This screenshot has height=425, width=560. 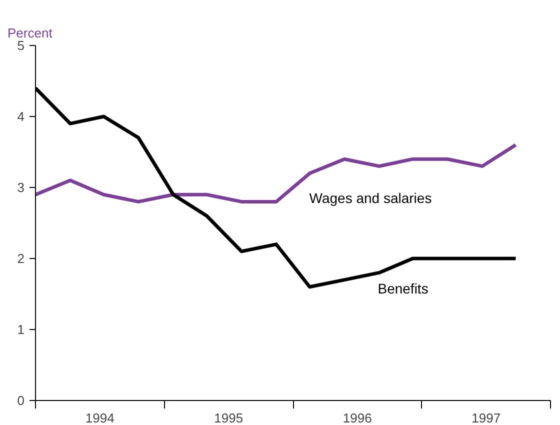 I want to click on x-tick-label: 1997, so click(x=486, y=417).